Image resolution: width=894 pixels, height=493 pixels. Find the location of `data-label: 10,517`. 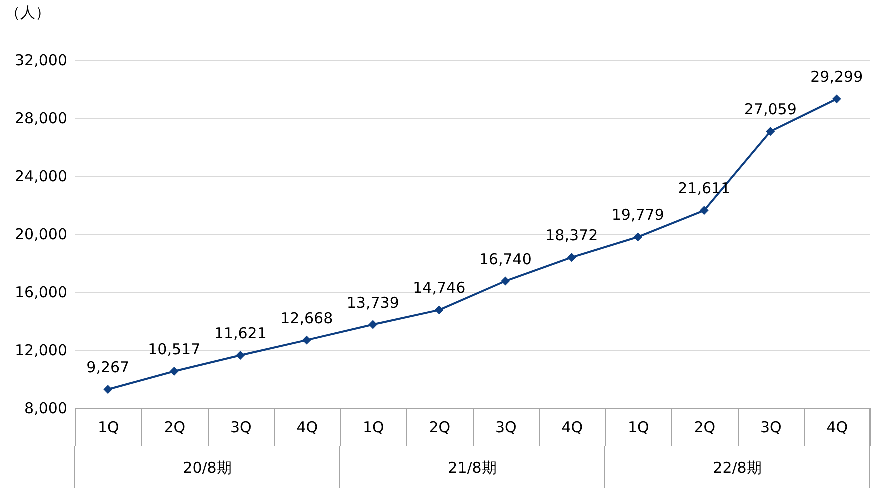

data-label: 10,517 is located at coordinates (174, 349).